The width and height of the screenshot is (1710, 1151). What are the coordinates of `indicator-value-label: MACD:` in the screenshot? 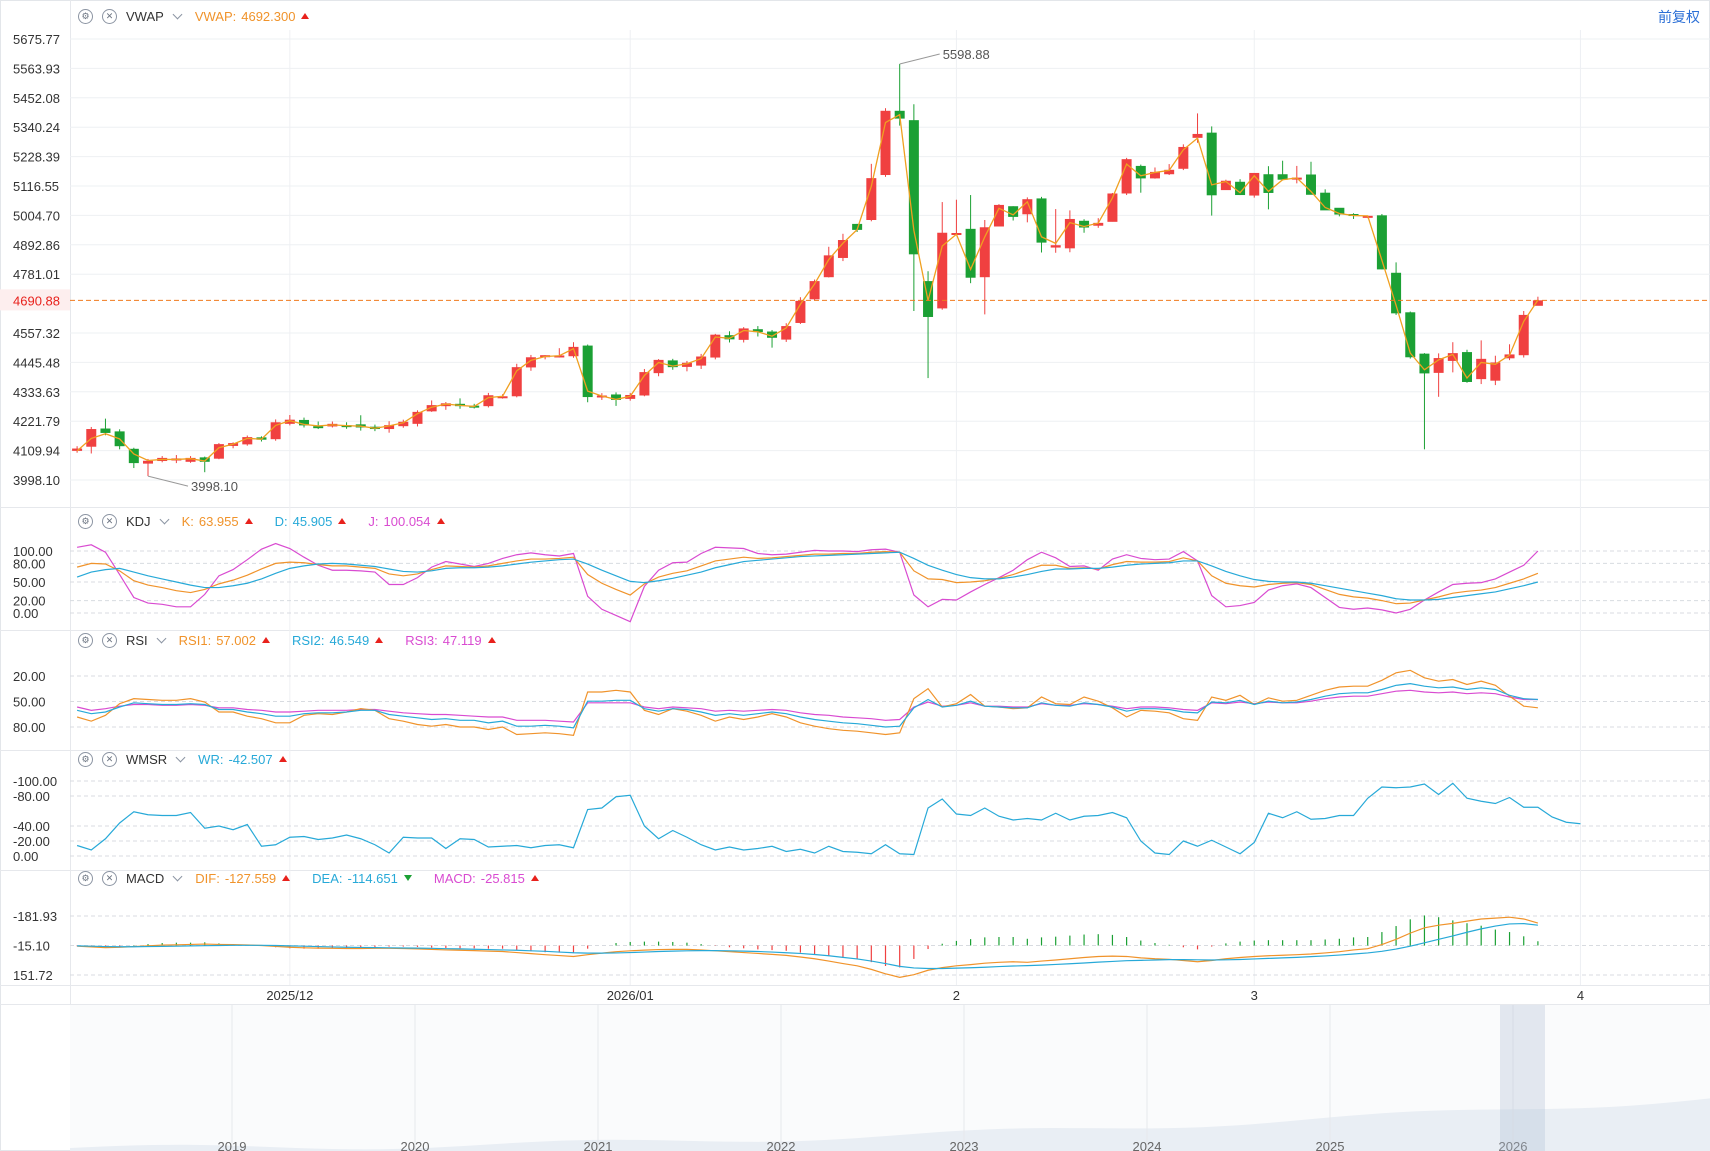 It's located at (454, 878).